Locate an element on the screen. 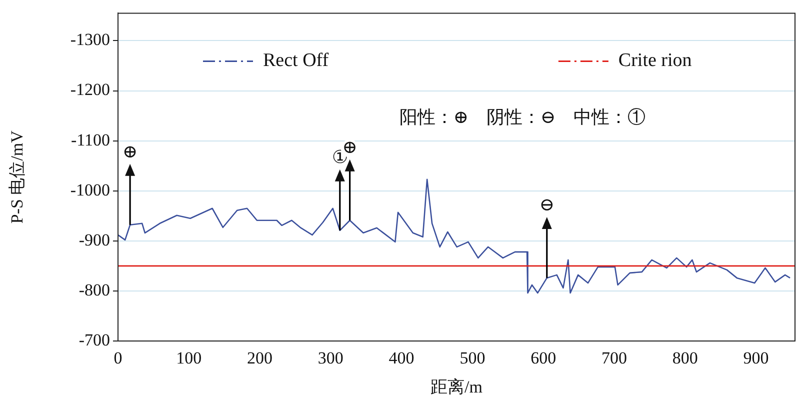 The width and height of the screenshot is (803, 398). y-axis-title: P-S 电位/mV is located at coordinates (17, 177).